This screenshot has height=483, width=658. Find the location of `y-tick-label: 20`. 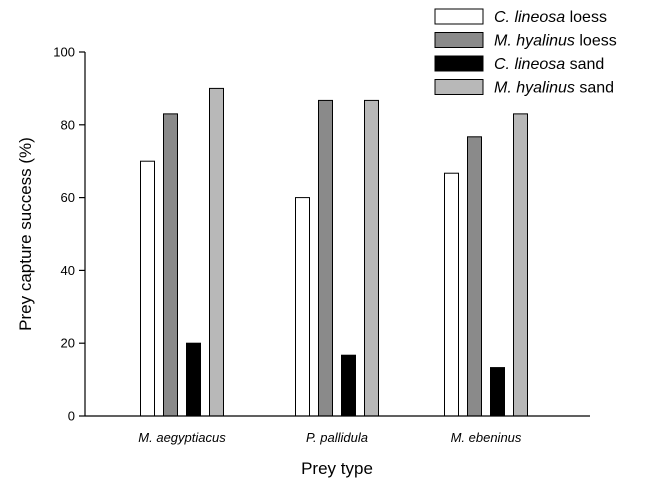

y-tick-label: 20 is located at coordinates (68, 343).